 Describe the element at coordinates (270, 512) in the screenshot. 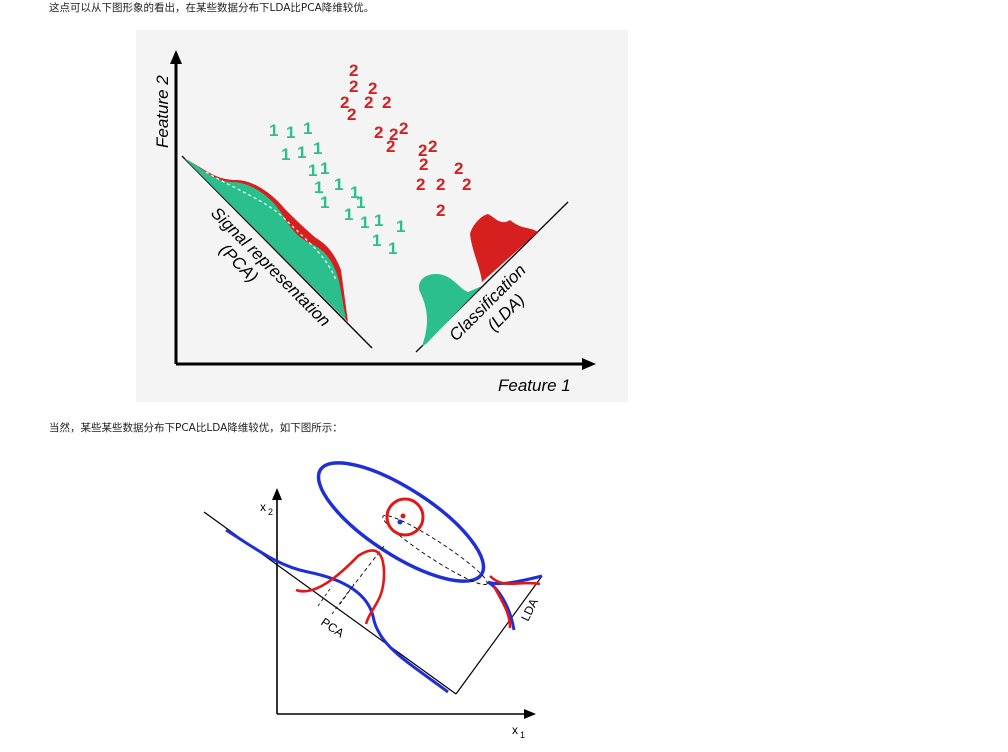

I see `figure2-y-subscript: 2` at that location.